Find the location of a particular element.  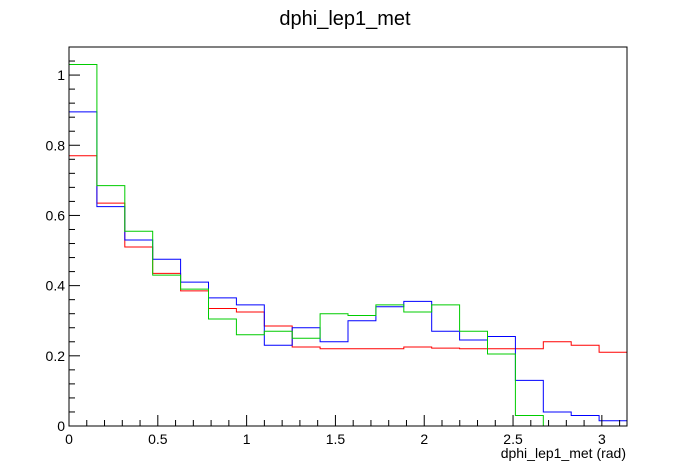

x-tick-label: 1.5 is located at coordinates (336, 439).